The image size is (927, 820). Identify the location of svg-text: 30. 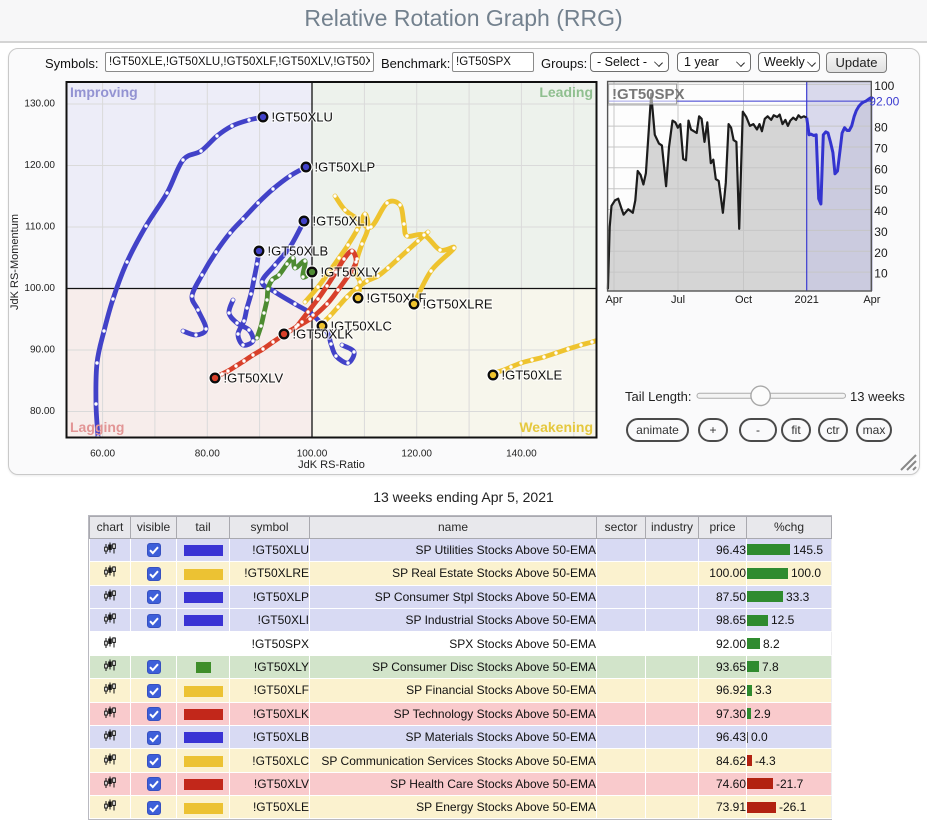
(881, 232).